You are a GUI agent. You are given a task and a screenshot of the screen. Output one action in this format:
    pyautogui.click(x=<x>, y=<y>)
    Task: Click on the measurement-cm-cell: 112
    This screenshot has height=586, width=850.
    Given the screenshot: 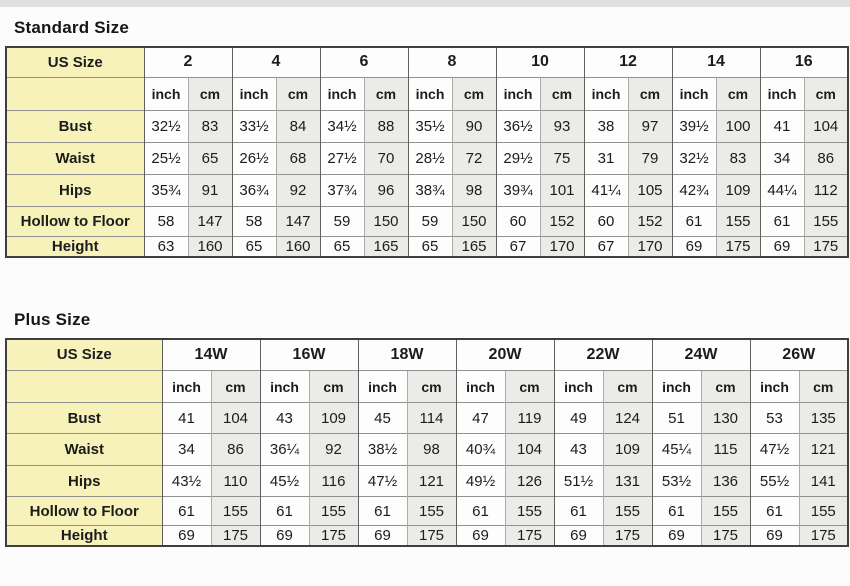 What is the action you would take?
    pyautogui.click(x=825, y=189)
    